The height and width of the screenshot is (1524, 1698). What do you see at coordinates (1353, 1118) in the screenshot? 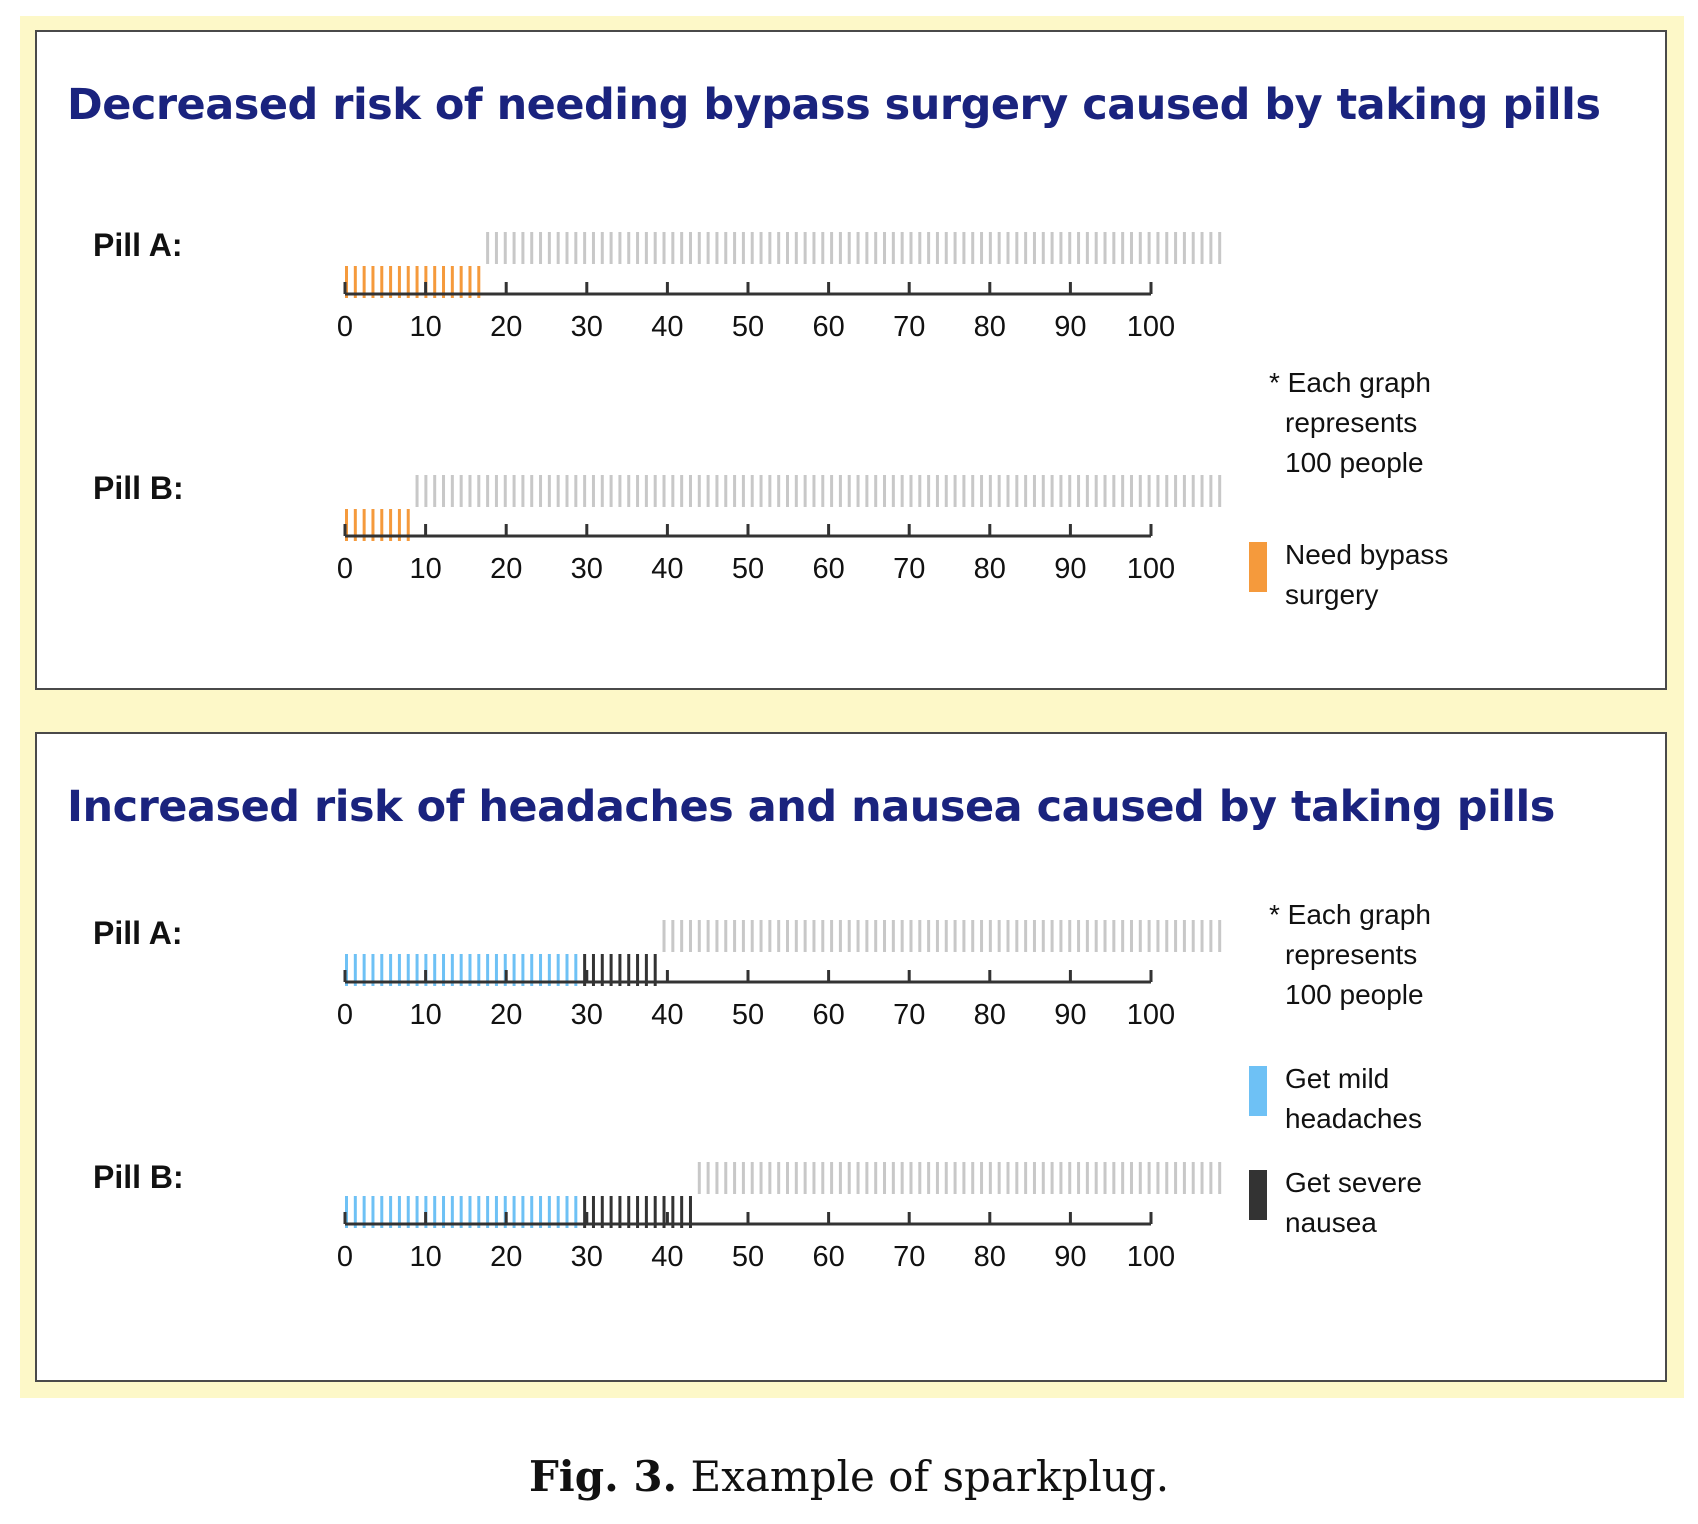
I see `legend-label: headaches` at bounding box center [1353, 1118].